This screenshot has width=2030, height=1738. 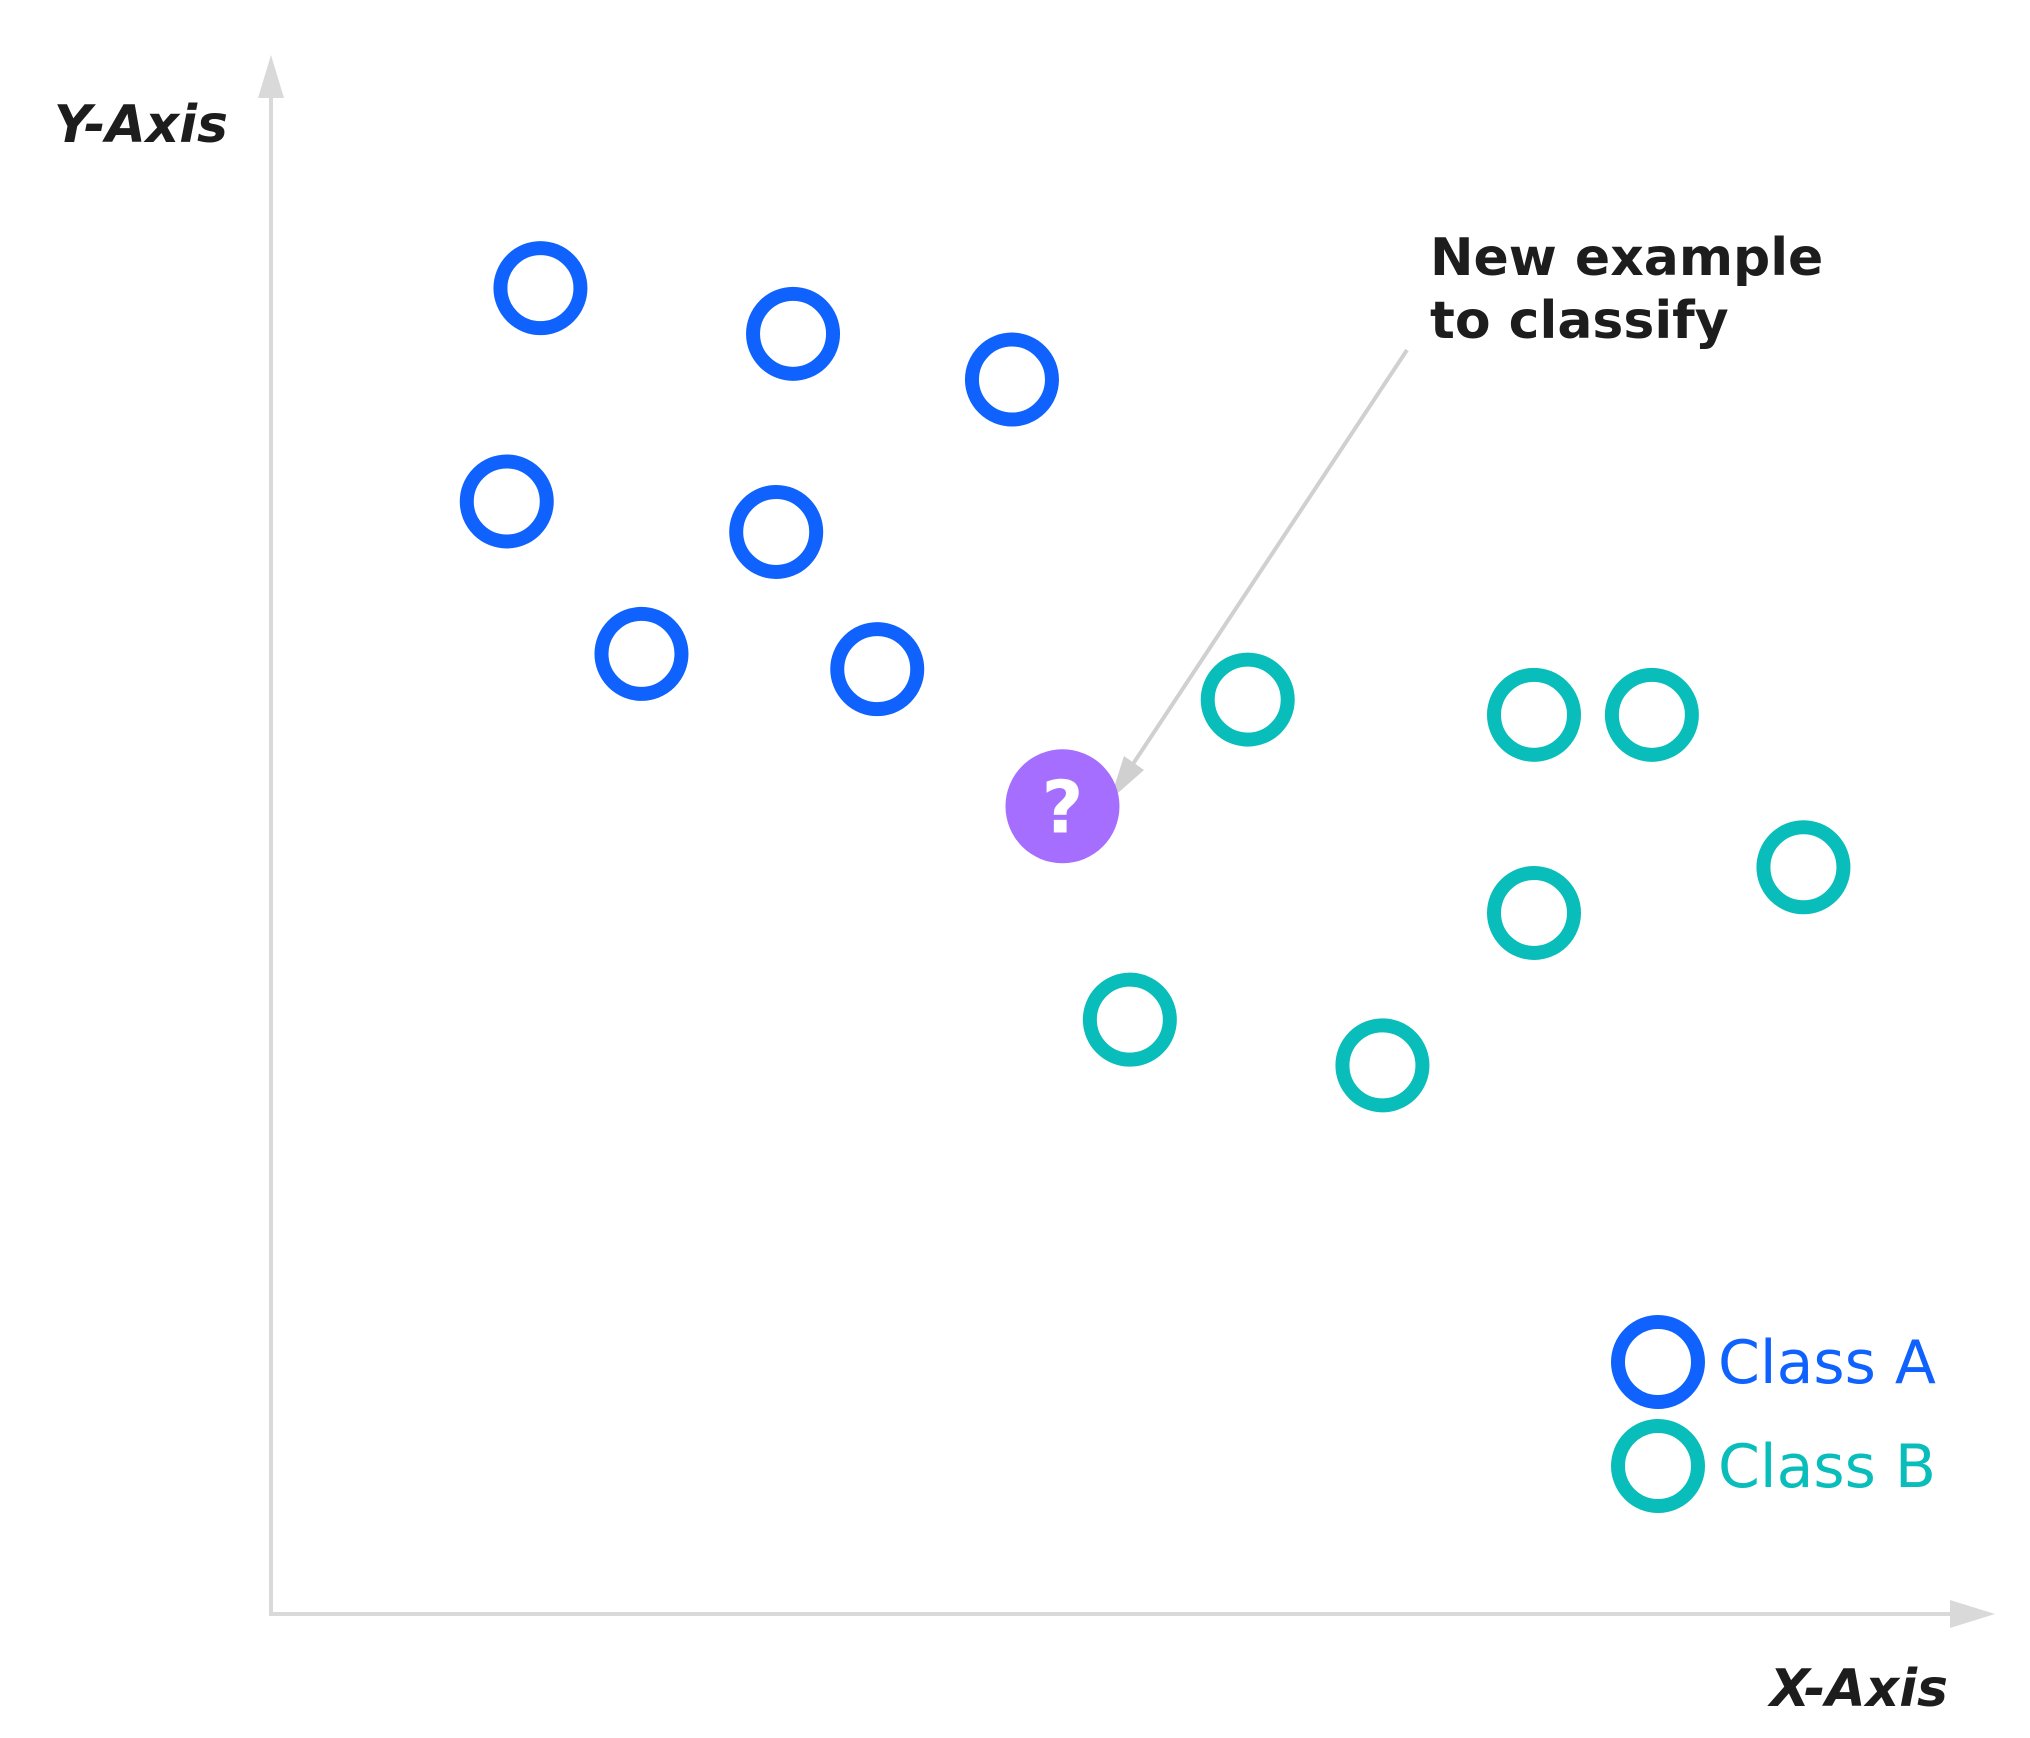 What do you see at coordinates (1268, 560) in the screenshot?
I see `annotation-arrow-line` at bounding box center [1268, 560].